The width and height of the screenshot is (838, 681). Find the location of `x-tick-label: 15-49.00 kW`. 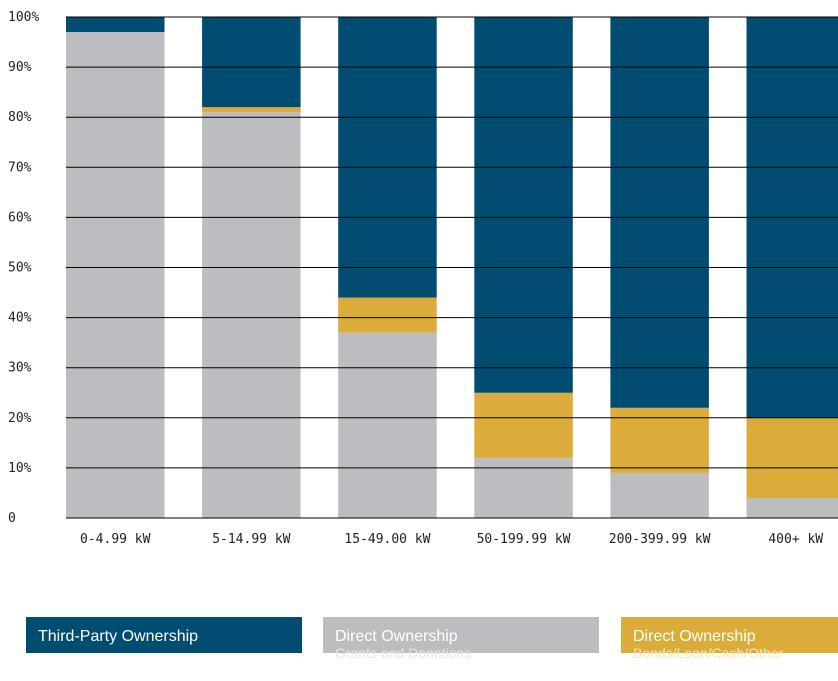

x-tick-label: 15-49.00 kW is located at coordinates (387, 539).